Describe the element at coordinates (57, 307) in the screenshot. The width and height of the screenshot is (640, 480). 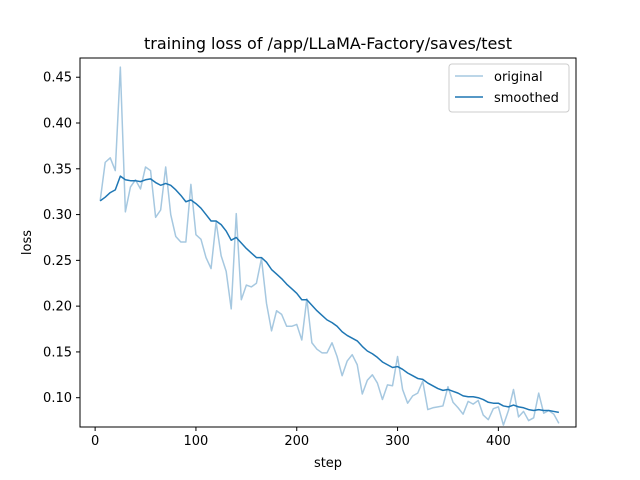
I see `y-tick-label: 0.20` at that location.